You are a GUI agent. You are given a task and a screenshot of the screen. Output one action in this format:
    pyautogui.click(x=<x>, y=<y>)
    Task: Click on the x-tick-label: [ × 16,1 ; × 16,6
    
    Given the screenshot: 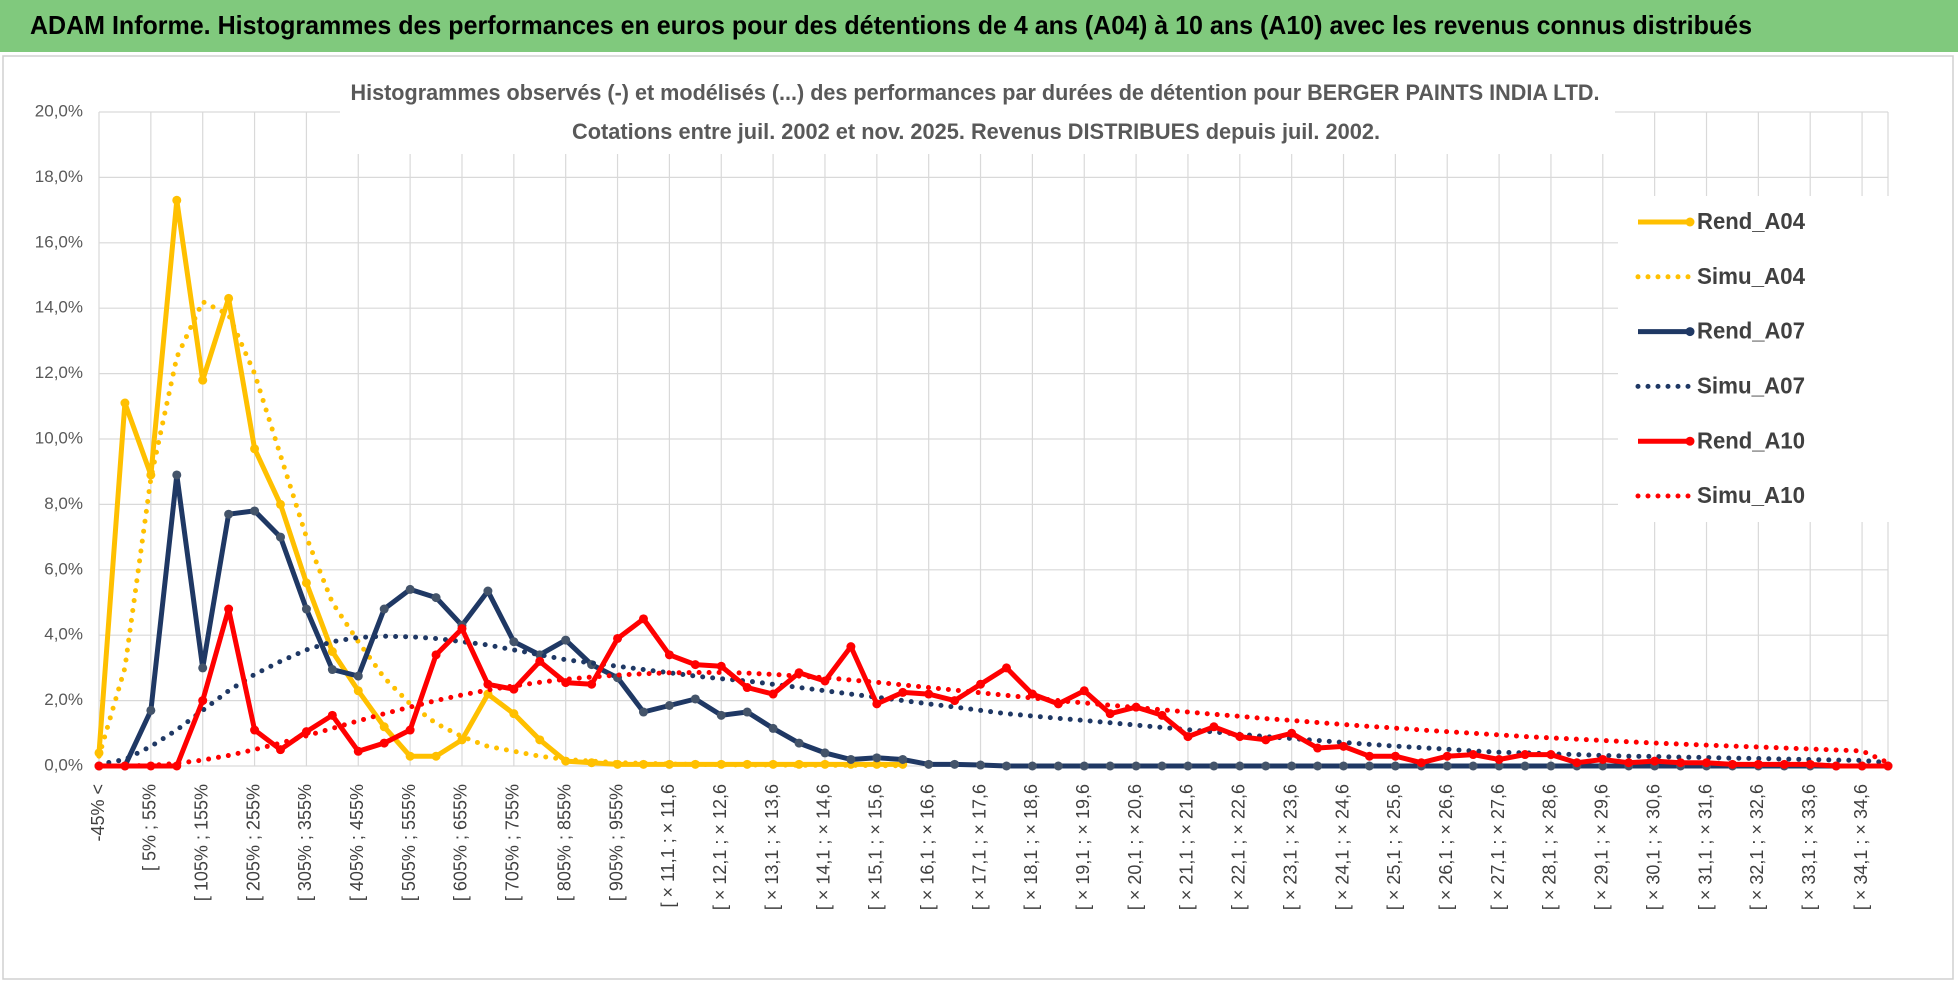 What is the action you would take?
    pyautogui.click(x=927, y=847)
    